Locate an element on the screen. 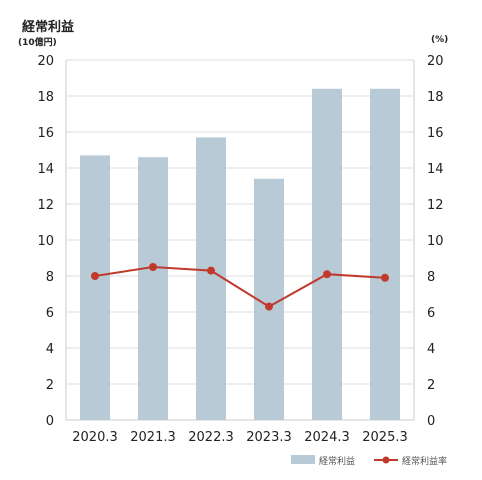 The height and width of the screenshot is (480, 482). legend-label-bar: 経常利益 is located at coordinates (337, 461).